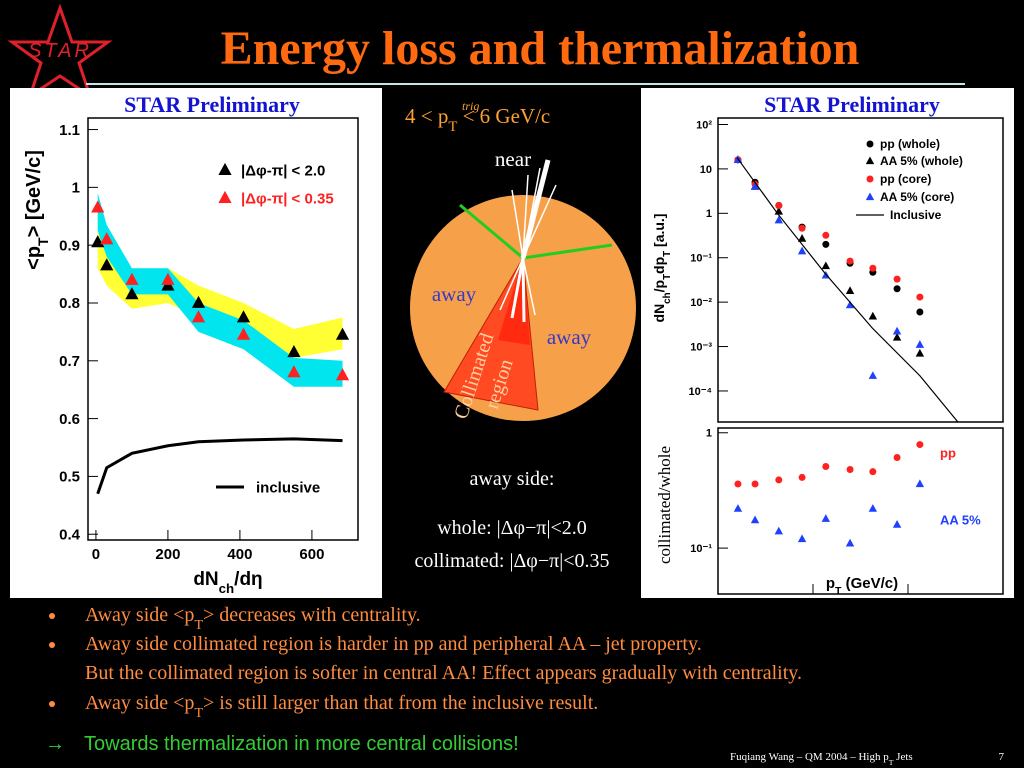  What do you see at coordinates (813, 606) in the screenshot?
I see `x-tick-label: 2` at bounding box center [813, 606].